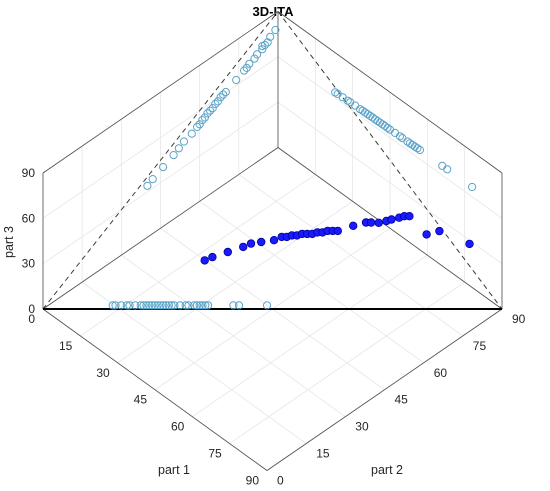 This screenshot has width=550, height=491. I want to click on x-tick-label: 60, so click(178, 427).